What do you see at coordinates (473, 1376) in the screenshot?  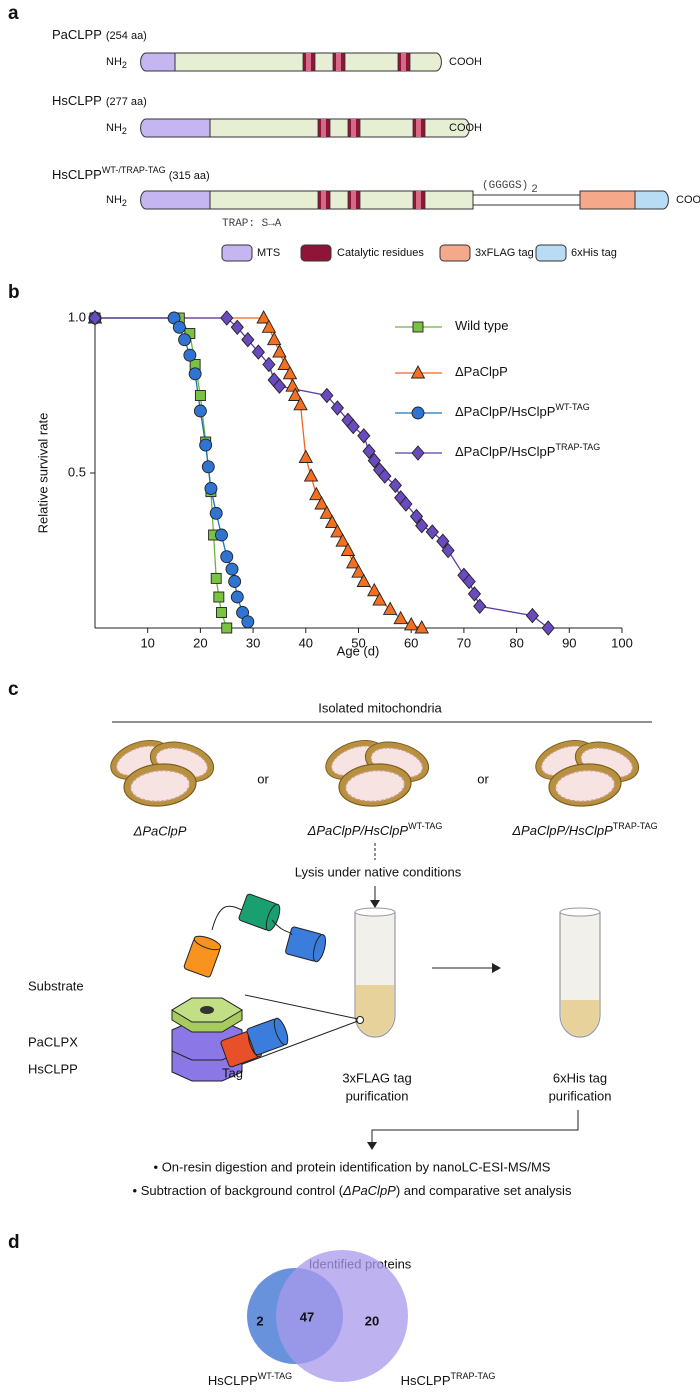 I see `set-sup: TRAP-TAG` at bounding box center [473, 1376].